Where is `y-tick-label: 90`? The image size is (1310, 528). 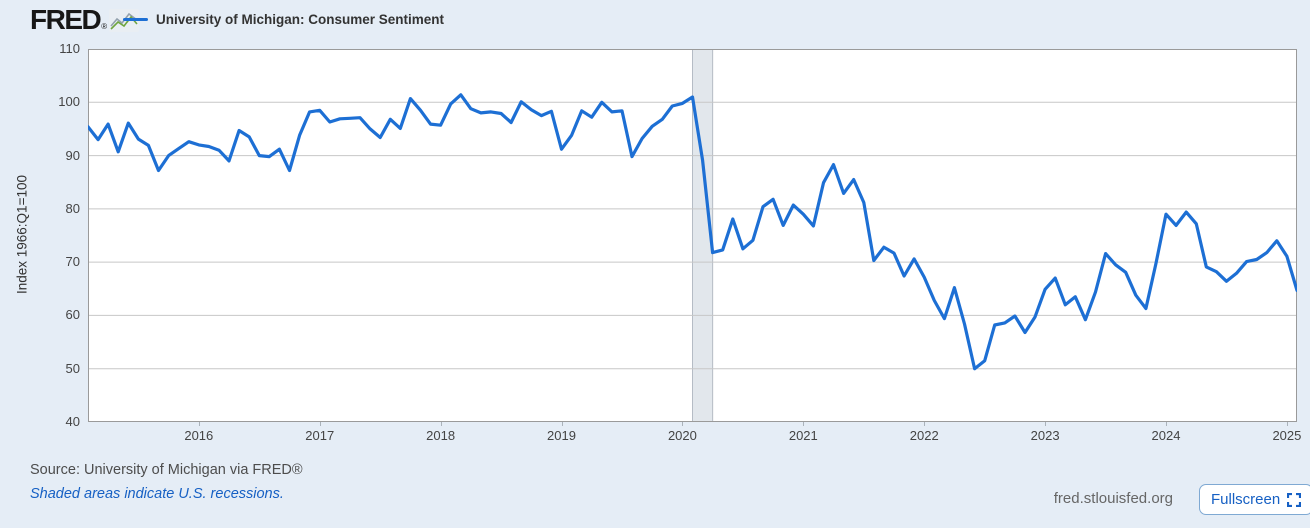
y-tick-label: 90 is located at coordinates (72, 155).